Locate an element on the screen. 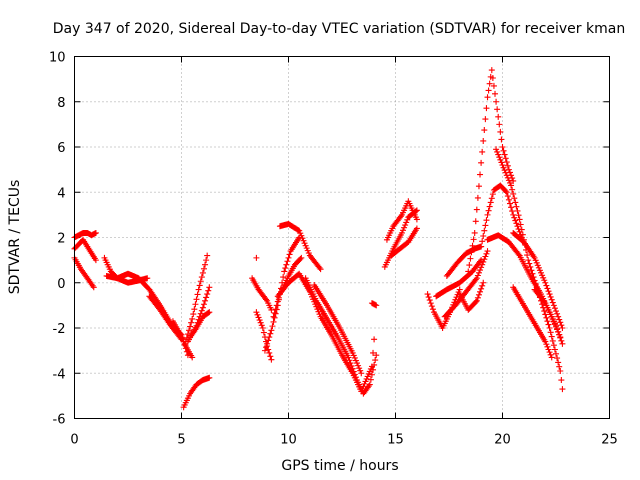 The height and width of the screenshot is (480, 640). x-tick-labels: 0 5 10 15 20 25 is located at coordinates (343, 440).